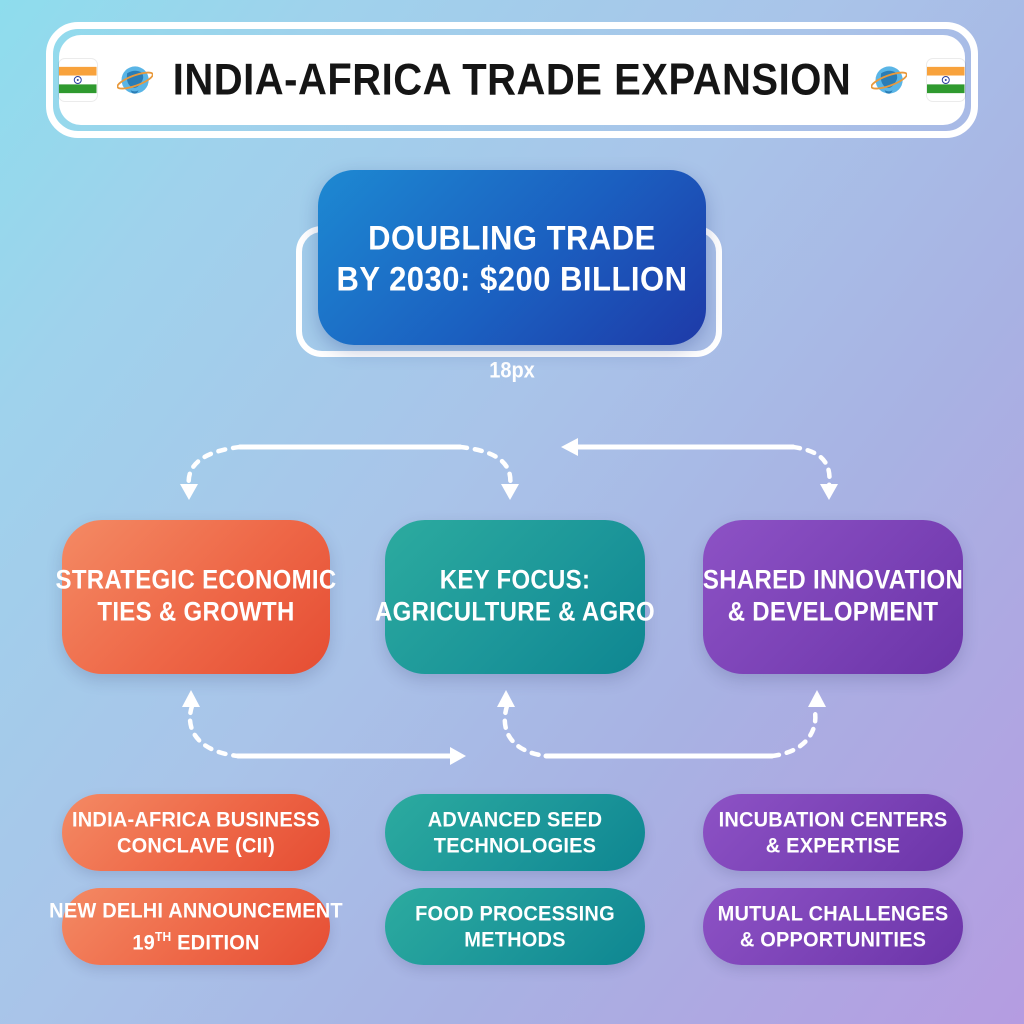  Describe the element at coordinates (196, 926) in the screenshot. I see `pill-new-delhi-announcement: NEW DELHI ANNOUNCEMENT 19TH EDITION` at that location.